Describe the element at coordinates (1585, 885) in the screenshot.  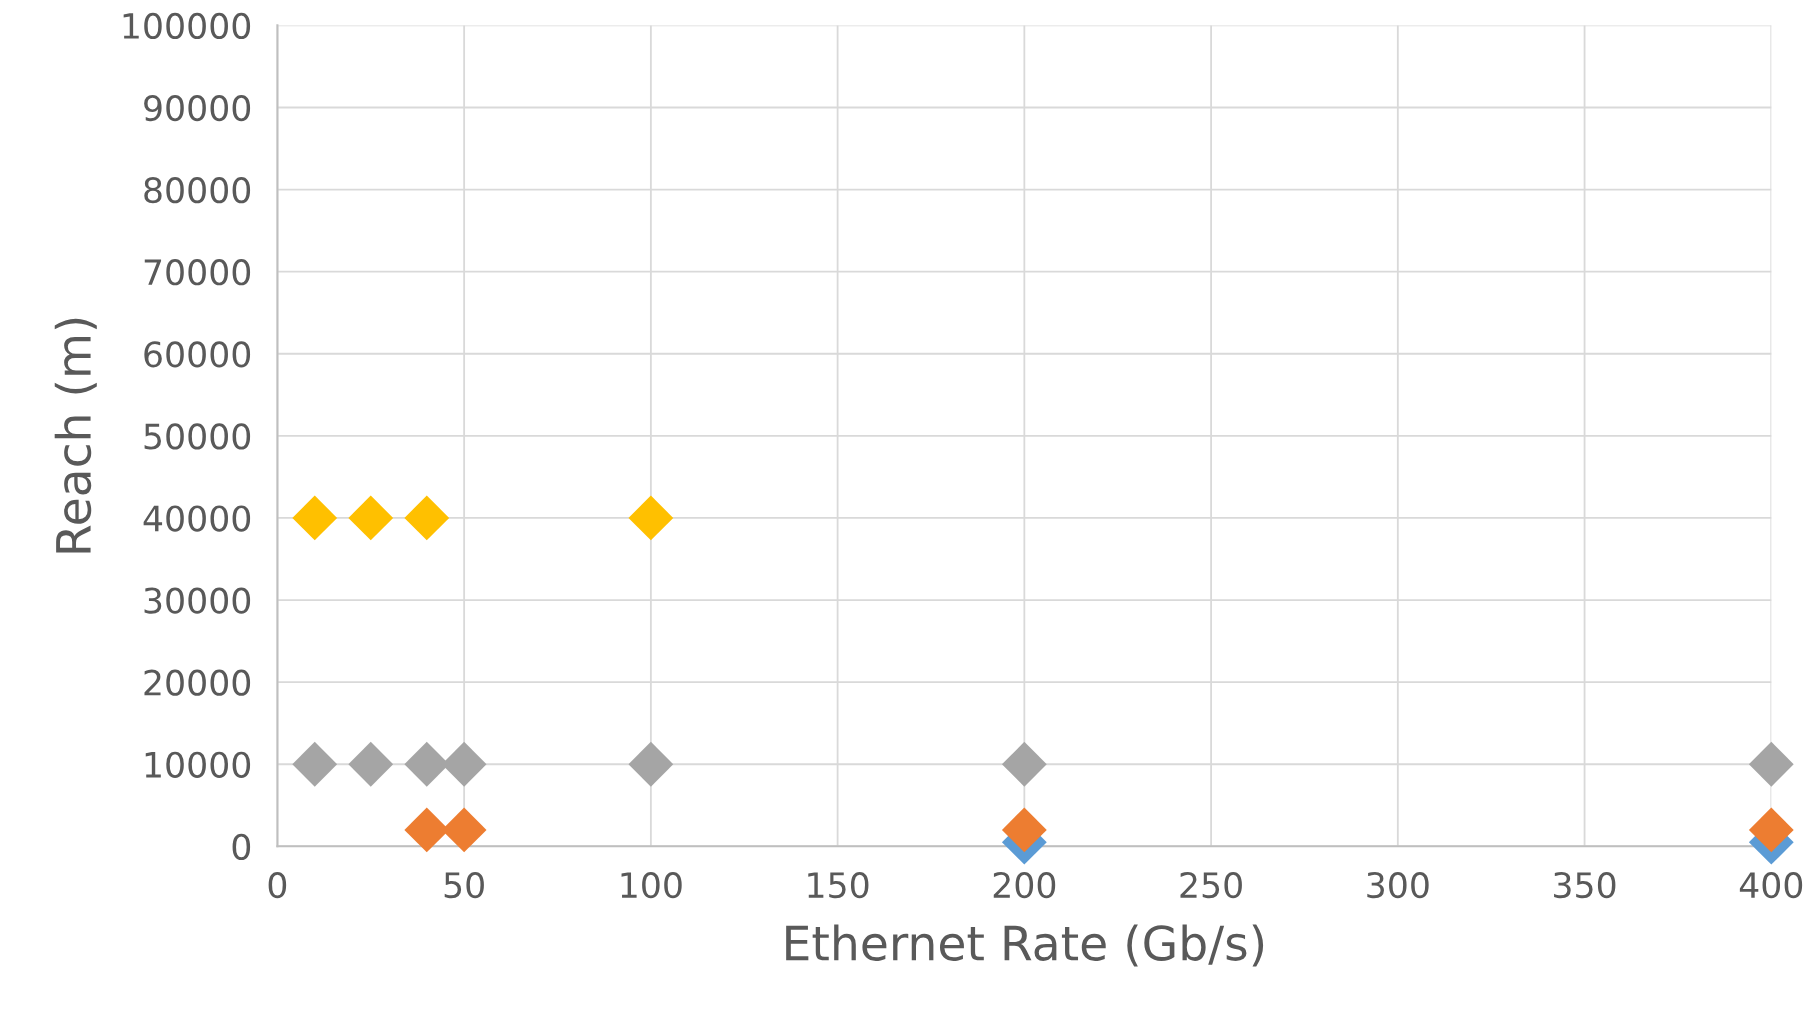
I see `x-tick-label: 350` at that location.